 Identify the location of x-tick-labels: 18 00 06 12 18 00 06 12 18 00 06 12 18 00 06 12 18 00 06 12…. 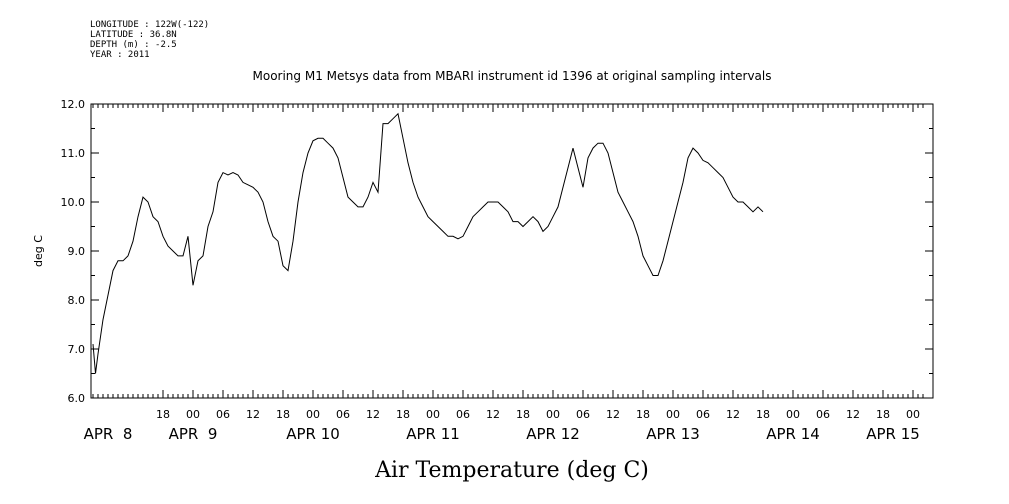
(538, 414).